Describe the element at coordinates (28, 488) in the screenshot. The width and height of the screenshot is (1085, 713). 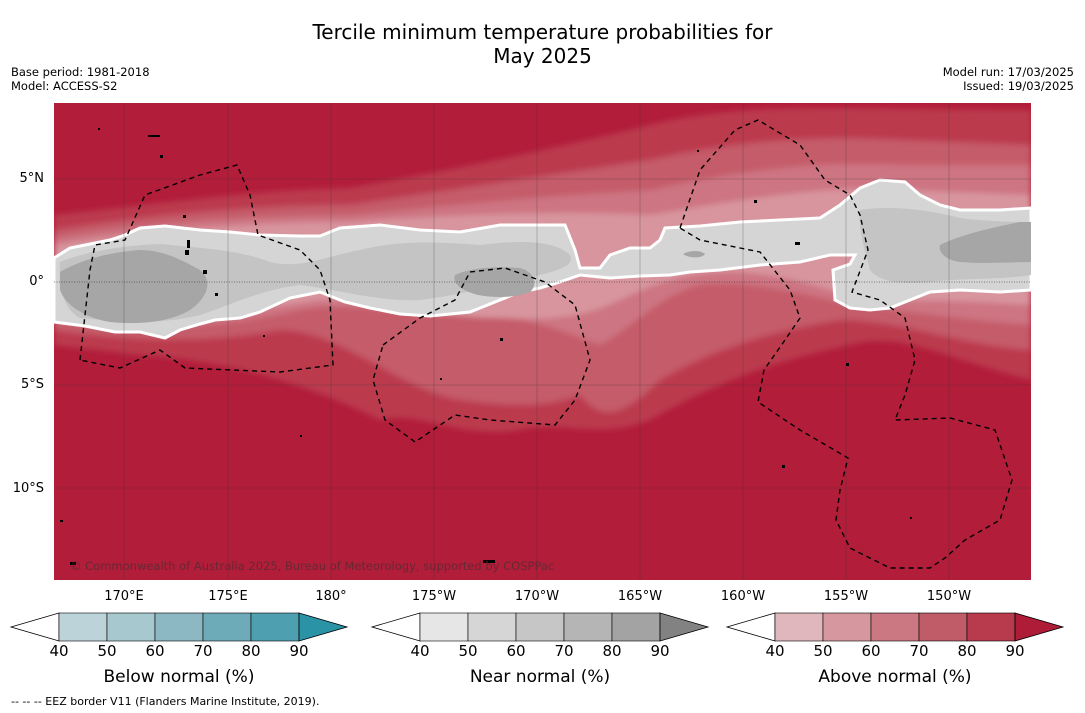
I see `lat-label-10s: 10°S` at that location.